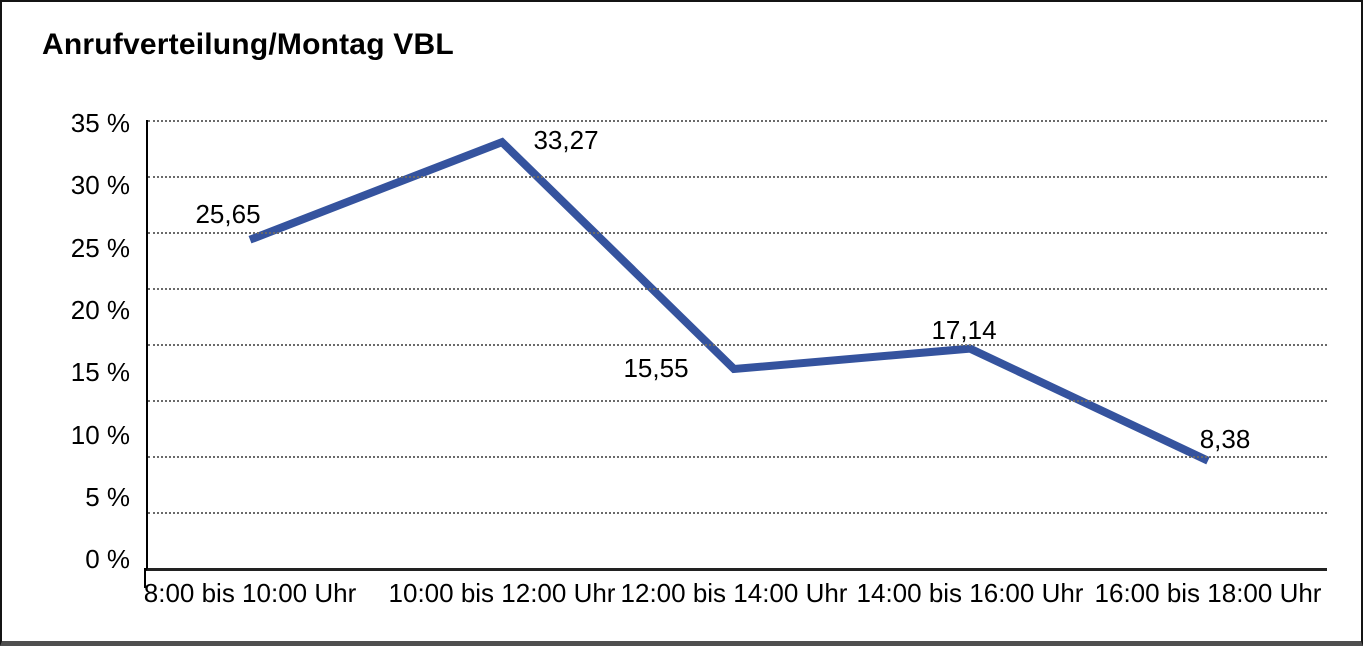 The height and width of the screenshot is (646, 1363). What do you see at coordinates (100, 434) in the screenshot?
I see `y-tick-label: 10 %` at bounding box center [100, 434].